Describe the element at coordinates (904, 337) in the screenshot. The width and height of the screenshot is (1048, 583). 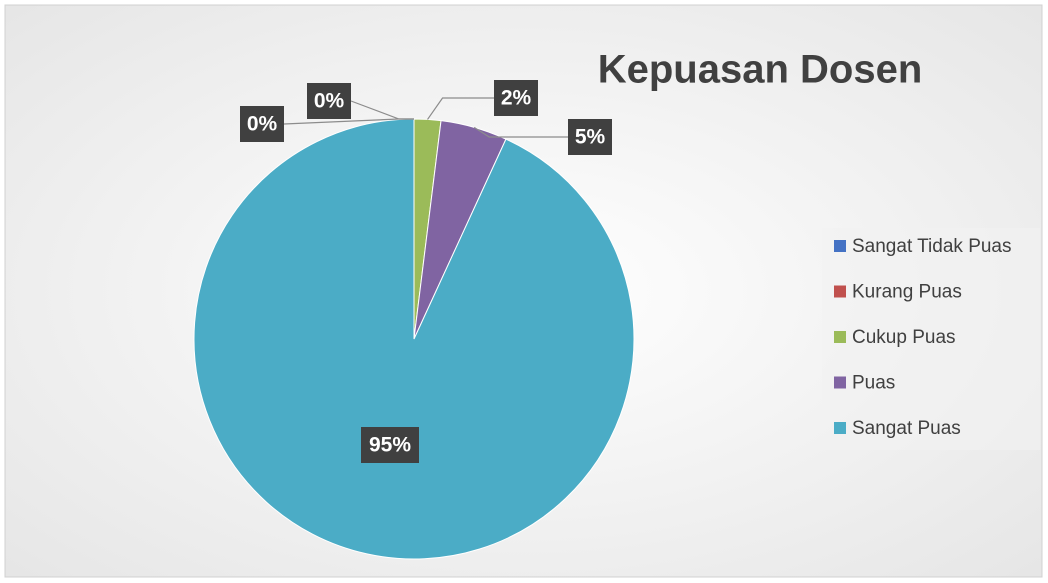
I see `legend-label: Cukup Puas` at that location.